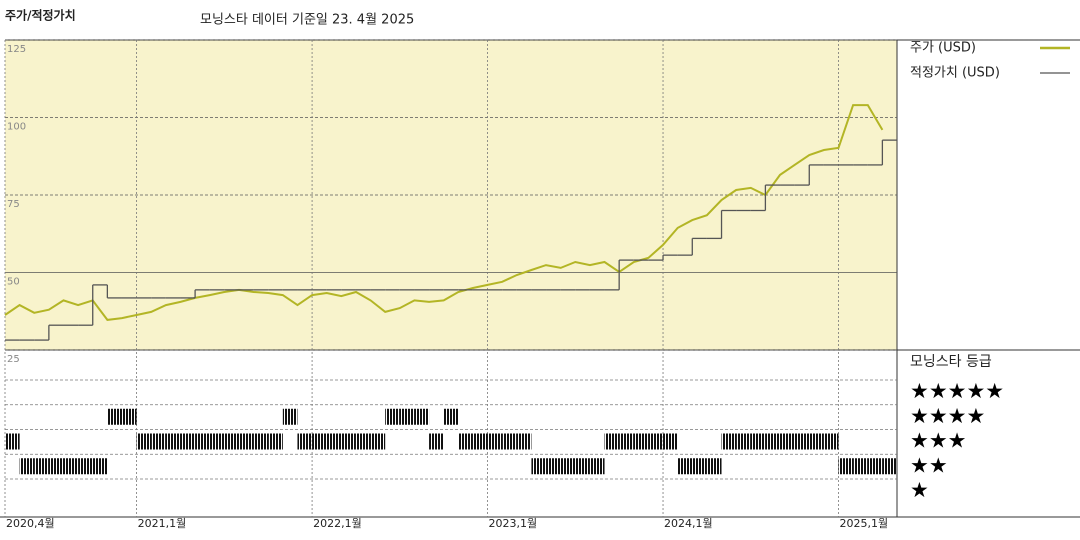 This screenshot has width=1080, height=540. What do you see at coordinates (957, 391) in the screenshot?
I see `rating-label: ★★★★★` at bounding box center [957, 391].